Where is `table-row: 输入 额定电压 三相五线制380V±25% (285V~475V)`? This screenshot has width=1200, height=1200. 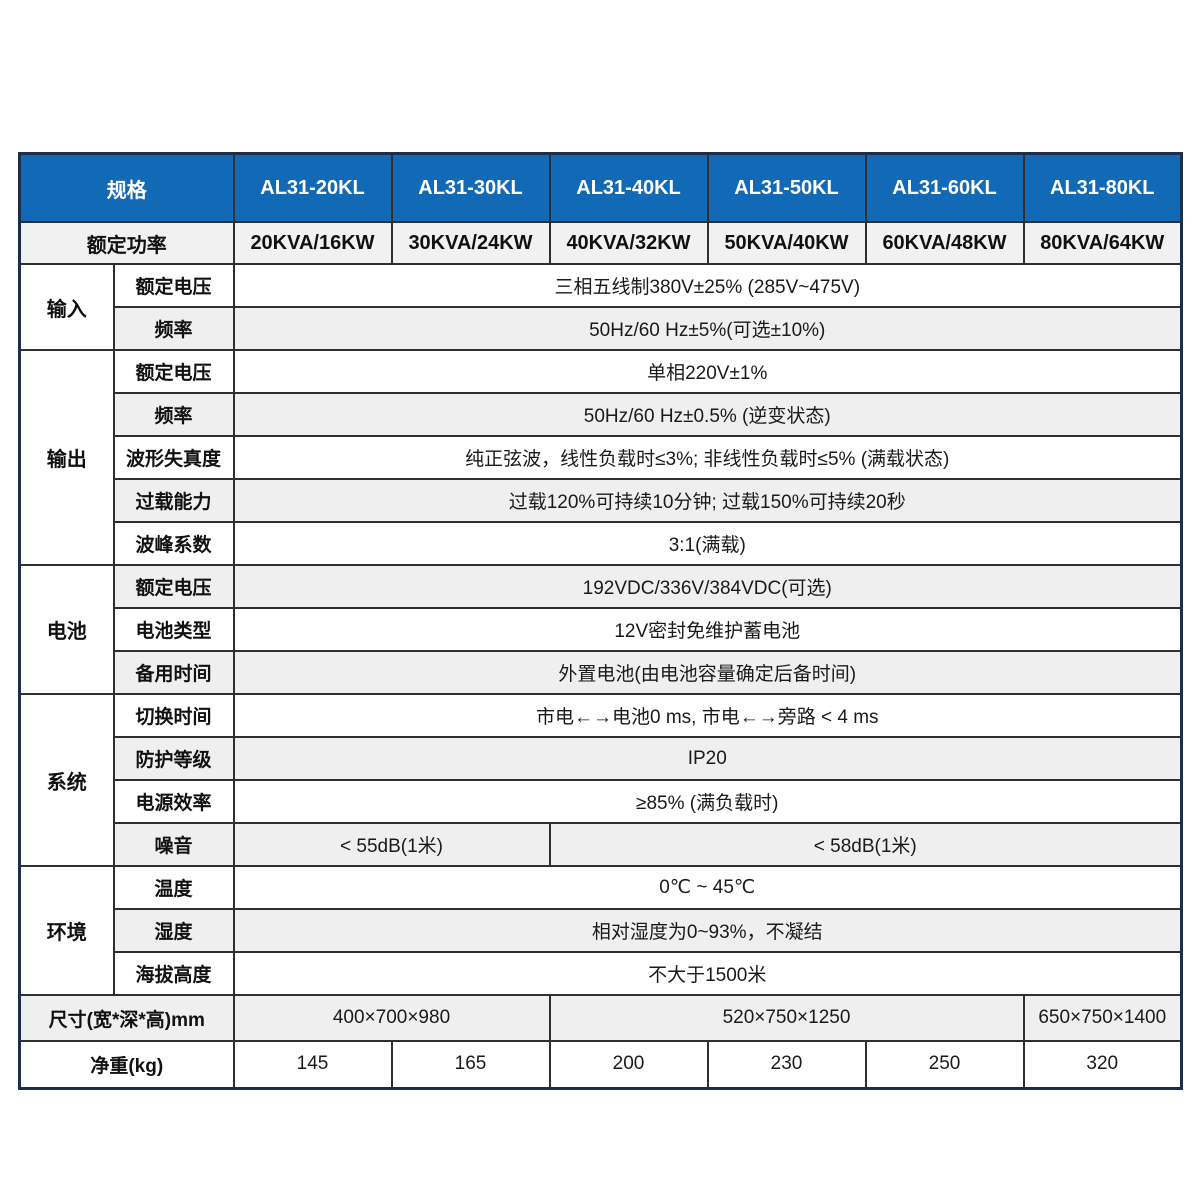
table-row: 输入 额定电压 三相五线制380V±25% (285V~475V) is located at coordinates (600, 307).